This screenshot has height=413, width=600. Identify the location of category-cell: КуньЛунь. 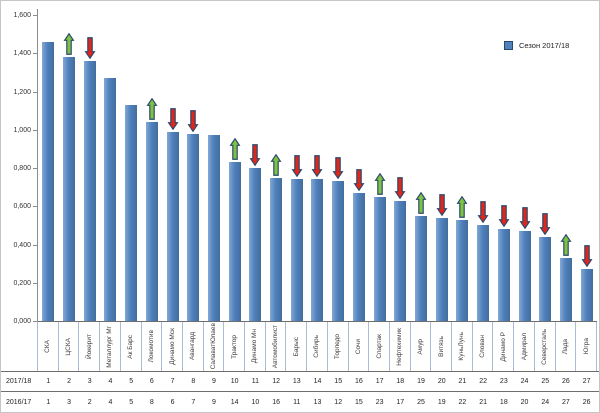
(462, 346).